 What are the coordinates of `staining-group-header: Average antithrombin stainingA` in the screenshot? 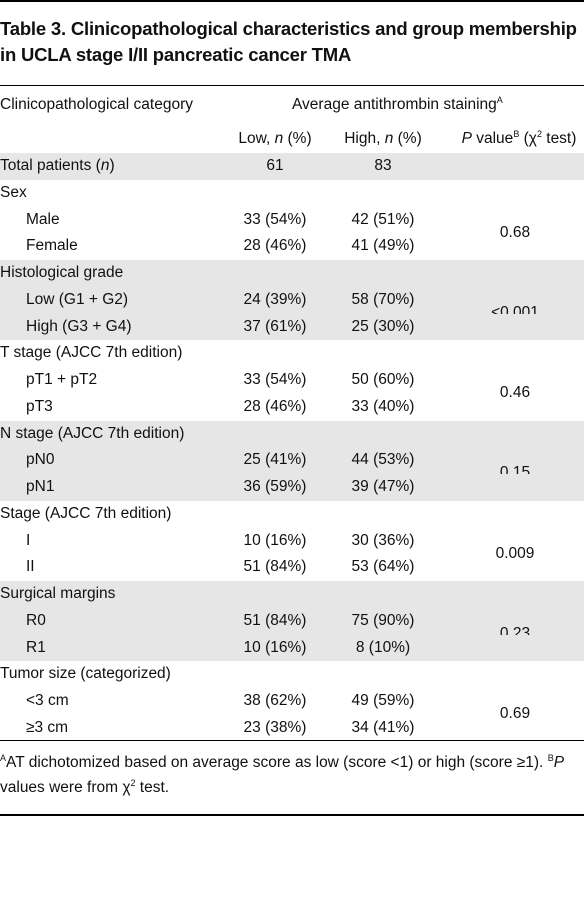 It's located at (397, 104).